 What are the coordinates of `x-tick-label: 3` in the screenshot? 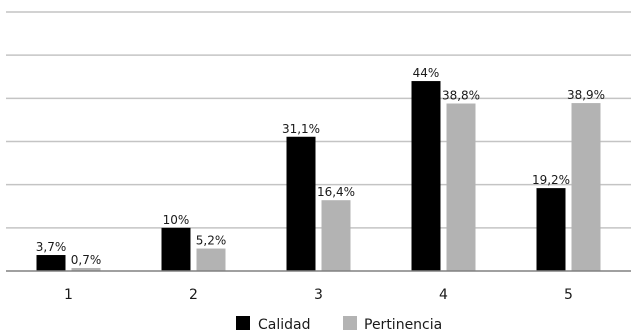 It's located at (318, 295).